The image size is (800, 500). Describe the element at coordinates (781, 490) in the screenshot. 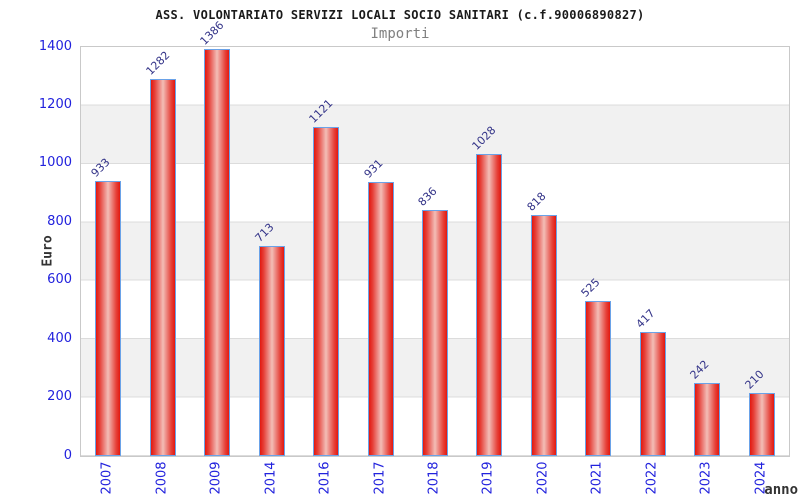

I see `x-axis-title: anno` at that location.